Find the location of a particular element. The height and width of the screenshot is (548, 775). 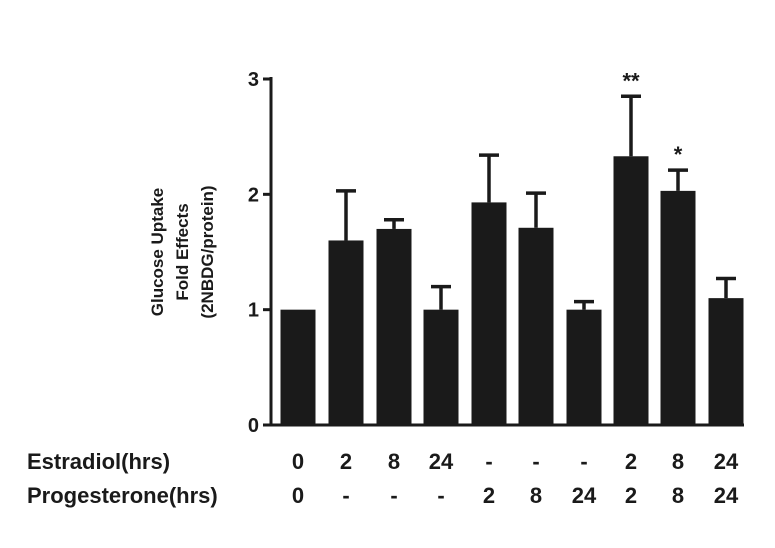

significance-marker: ** is located at coordinates (631, 80).